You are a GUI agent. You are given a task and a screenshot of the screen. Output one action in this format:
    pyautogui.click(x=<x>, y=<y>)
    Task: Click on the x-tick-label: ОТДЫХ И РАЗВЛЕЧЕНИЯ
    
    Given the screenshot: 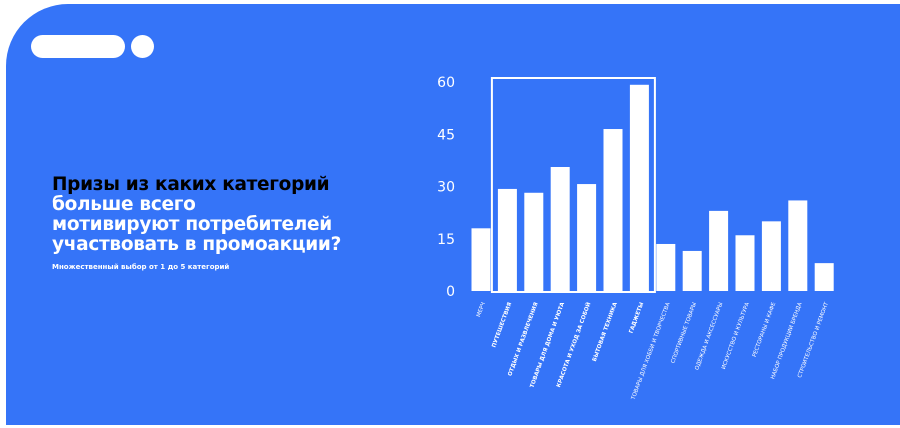 What is the action you would take?
    pyautogui.click(x=523, y=339)
    